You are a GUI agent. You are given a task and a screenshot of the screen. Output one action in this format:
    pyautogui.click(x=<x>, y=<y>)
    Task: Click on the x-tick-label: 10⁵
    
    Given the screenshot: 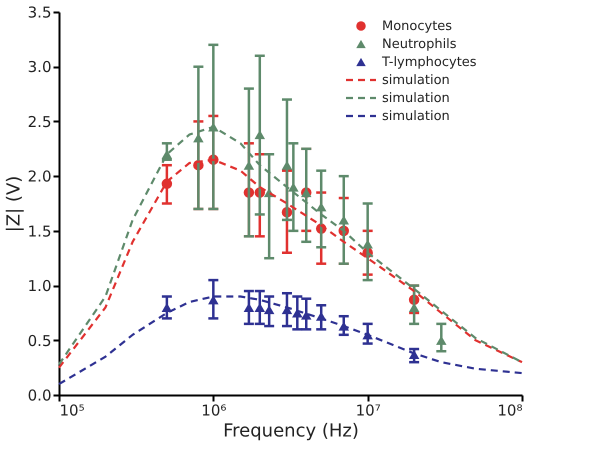 What is the action you would take?
    pyautogui.click(x=72, y=411)
    